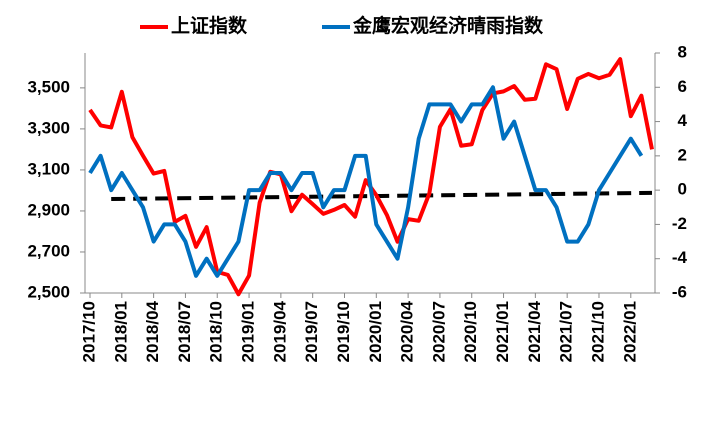 Image resolution: width=709 pixels, height=425 pixels. What do you see at coordinates (88, 331) in the screenshot?
I see `x-tick-label: 2017/10` at bounding box center [88, 331].